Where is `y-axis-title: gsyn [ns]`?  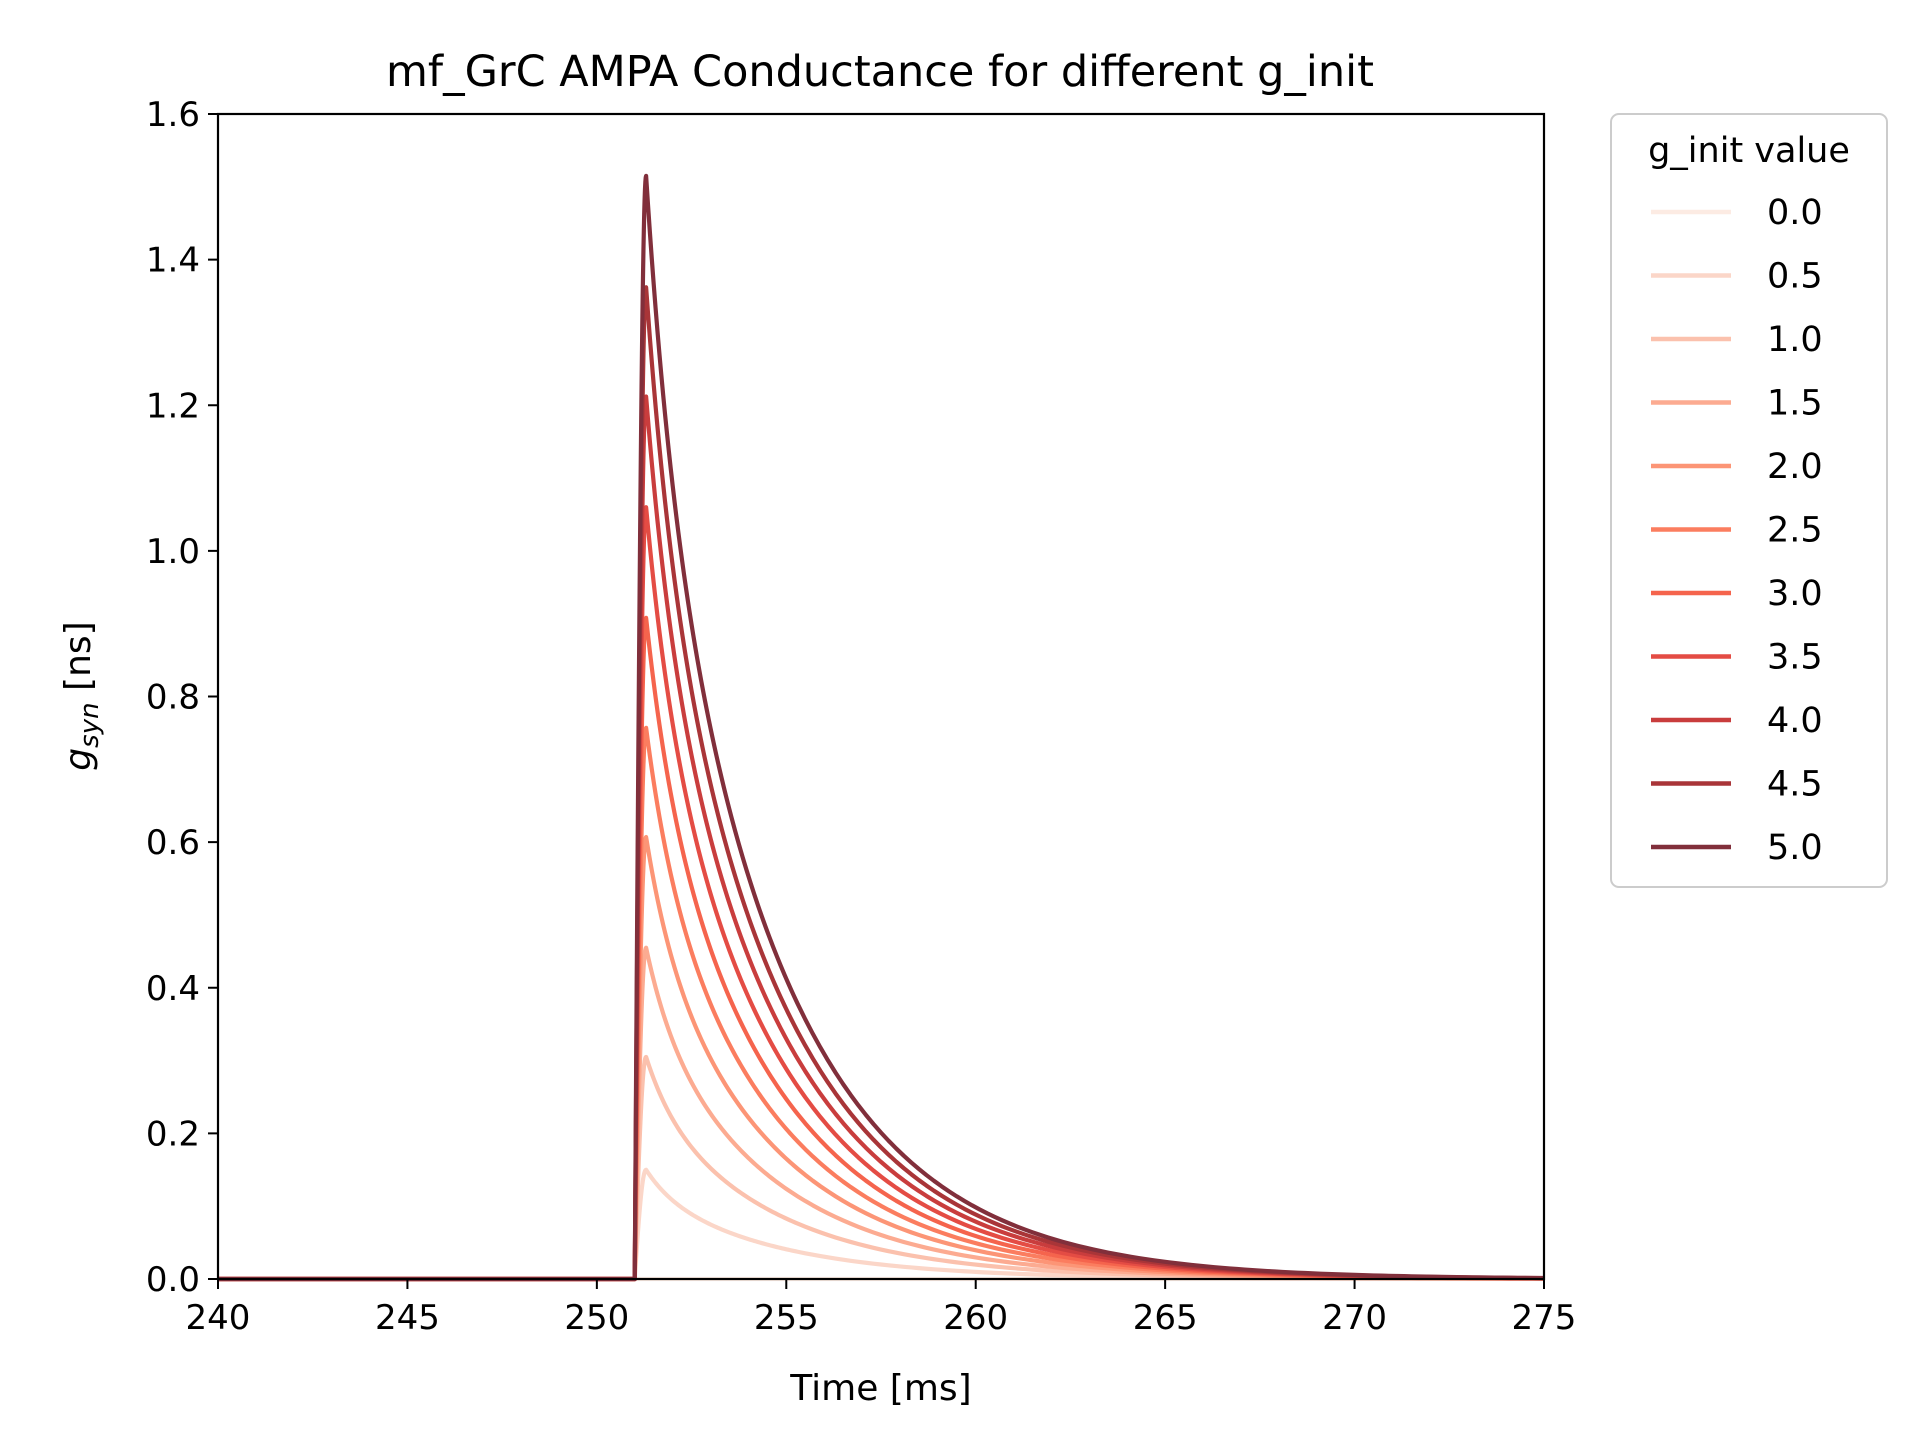
y-axis-title: gsyn [ns] is located at coordinates (81, 695).